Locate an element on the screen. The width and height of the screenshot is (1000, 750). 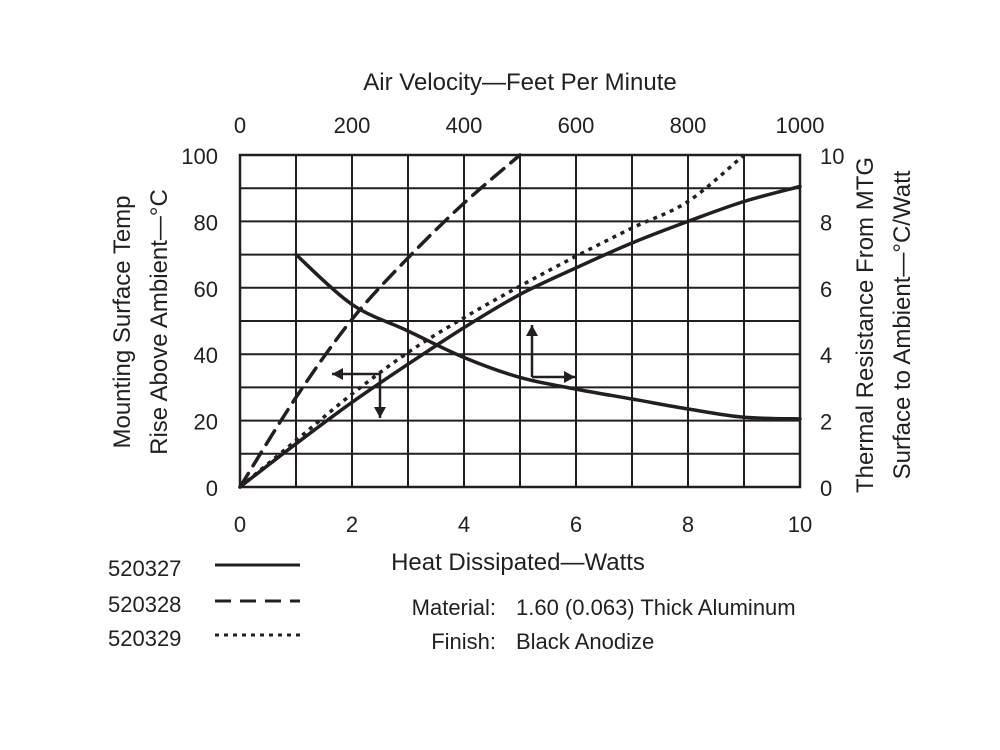
y-axis-title-line2: Rise Above Ambient—°C is located at coordinates (159, 322).